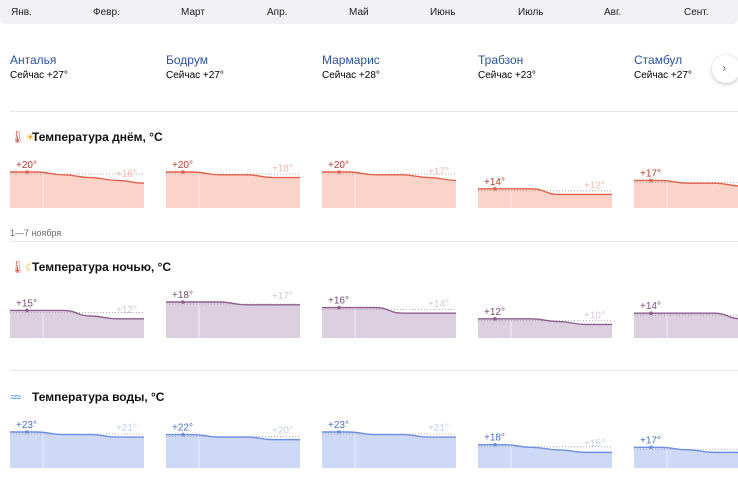 This screenshot has height=495, width=738. I want to click on start-value-label: +20°, so click(338, 165).